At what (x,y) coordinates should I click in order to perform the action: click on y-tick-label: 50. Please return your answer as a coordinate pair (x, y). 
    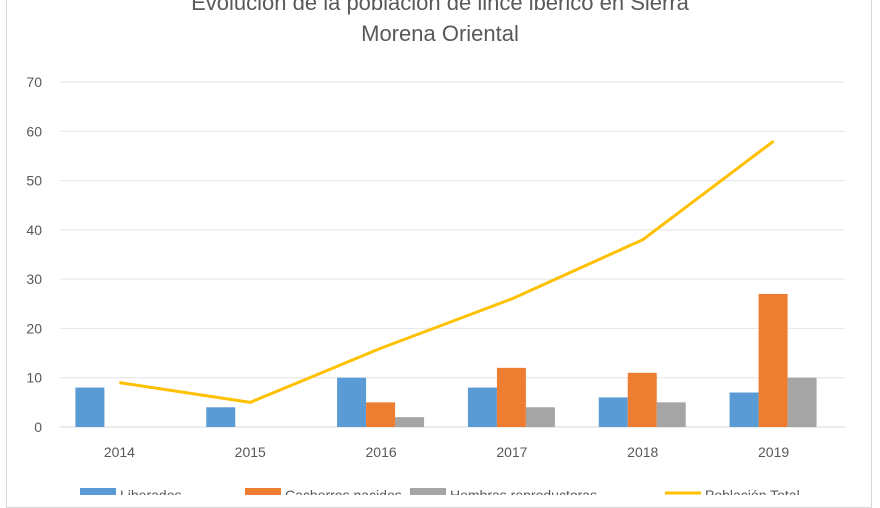
    Looking at the image, I should click on (34, 181).